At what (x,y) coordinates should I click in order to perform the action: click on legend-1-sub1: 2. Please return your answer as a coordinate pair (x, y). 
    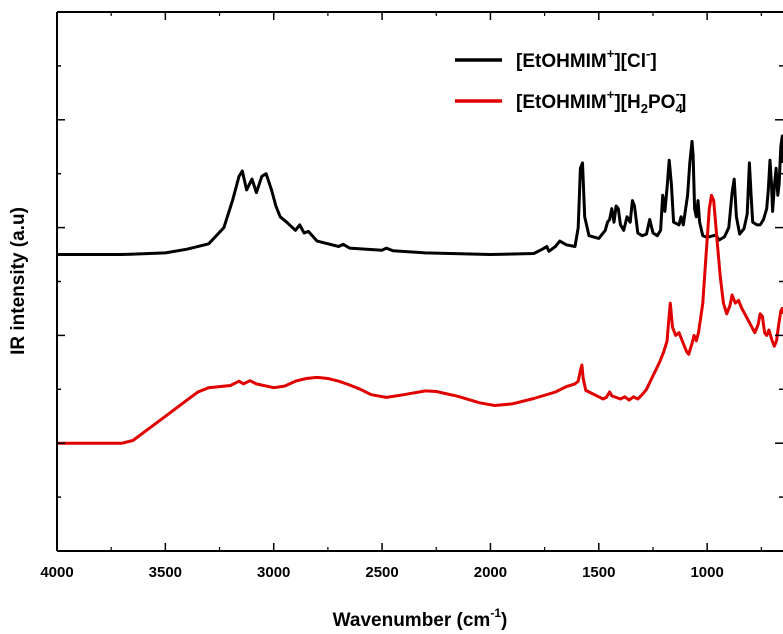
    Looking at the image, I should click on (644, 108).